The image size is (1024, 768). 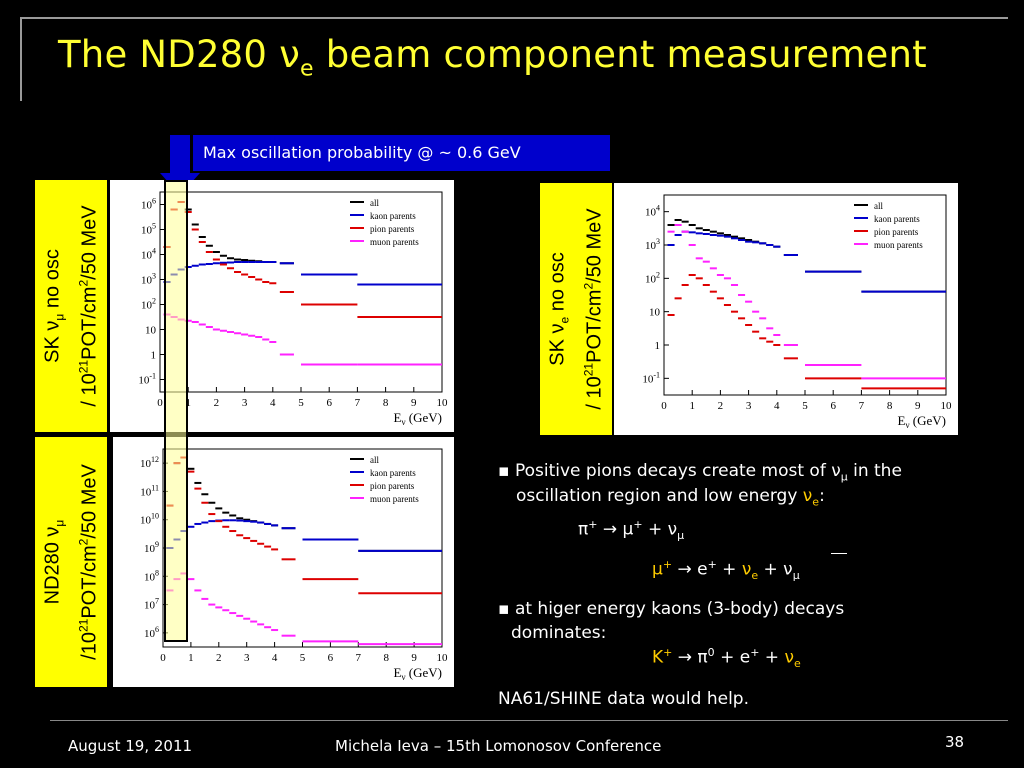 What do you see at coordinates (498, 746) in the screenshot?
I see `footer-author: Michela Ieva – 15th Lomonosov Conference` at bounding box center [498, 746].